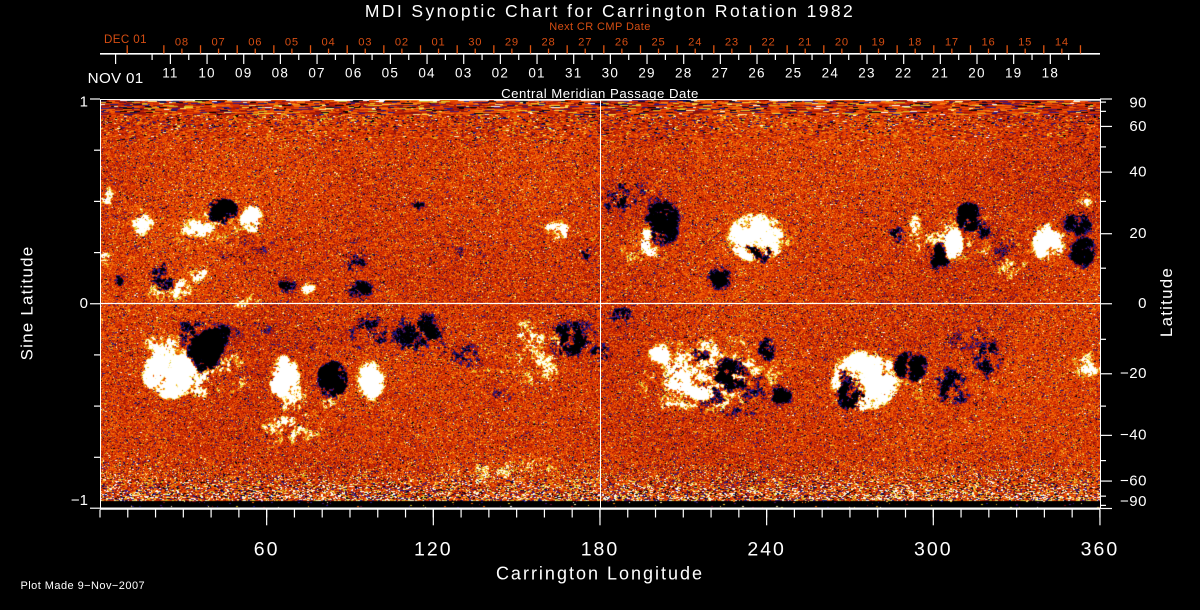 This screenshot has width=1200, height=610. I want to click on svg-text: 240, so click(766, 550).